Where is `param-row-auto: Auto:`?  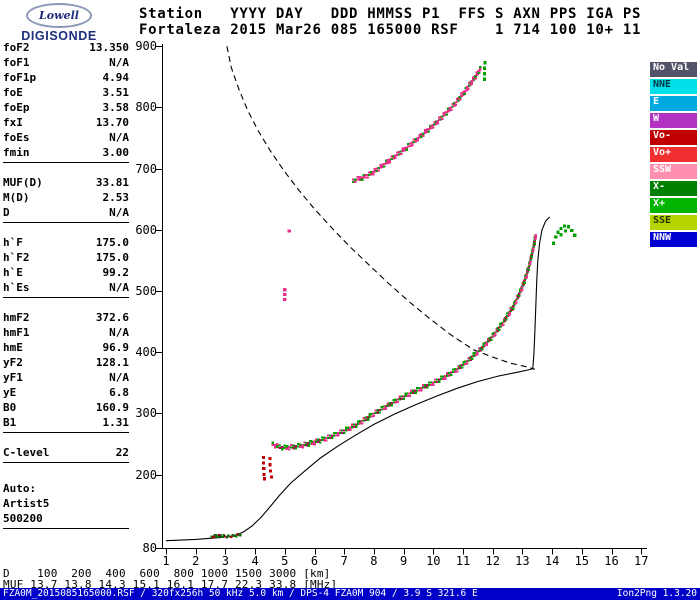
param-row-auto: Auto: is located at coordinates (66, 488).